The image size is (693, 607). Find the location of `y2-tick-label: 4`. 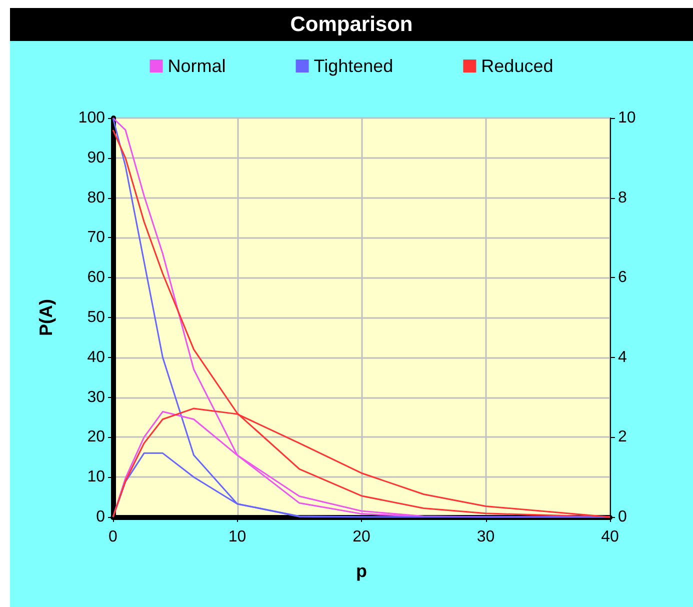

y2-tick-label: 4 is located at coordinates (622, 357).